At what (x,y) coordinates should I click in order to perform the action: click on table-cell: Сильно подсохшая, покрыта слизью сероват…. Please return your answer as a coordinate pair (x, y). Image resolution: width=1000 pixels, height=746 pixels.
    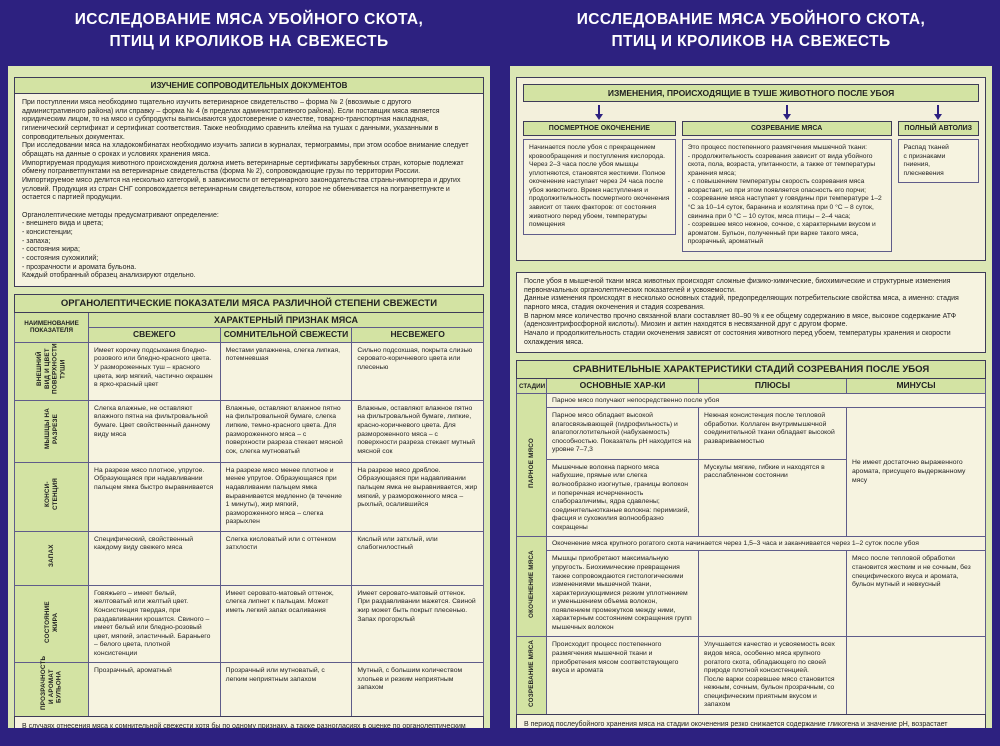
    Looking at the image, I should click on (417, 371).